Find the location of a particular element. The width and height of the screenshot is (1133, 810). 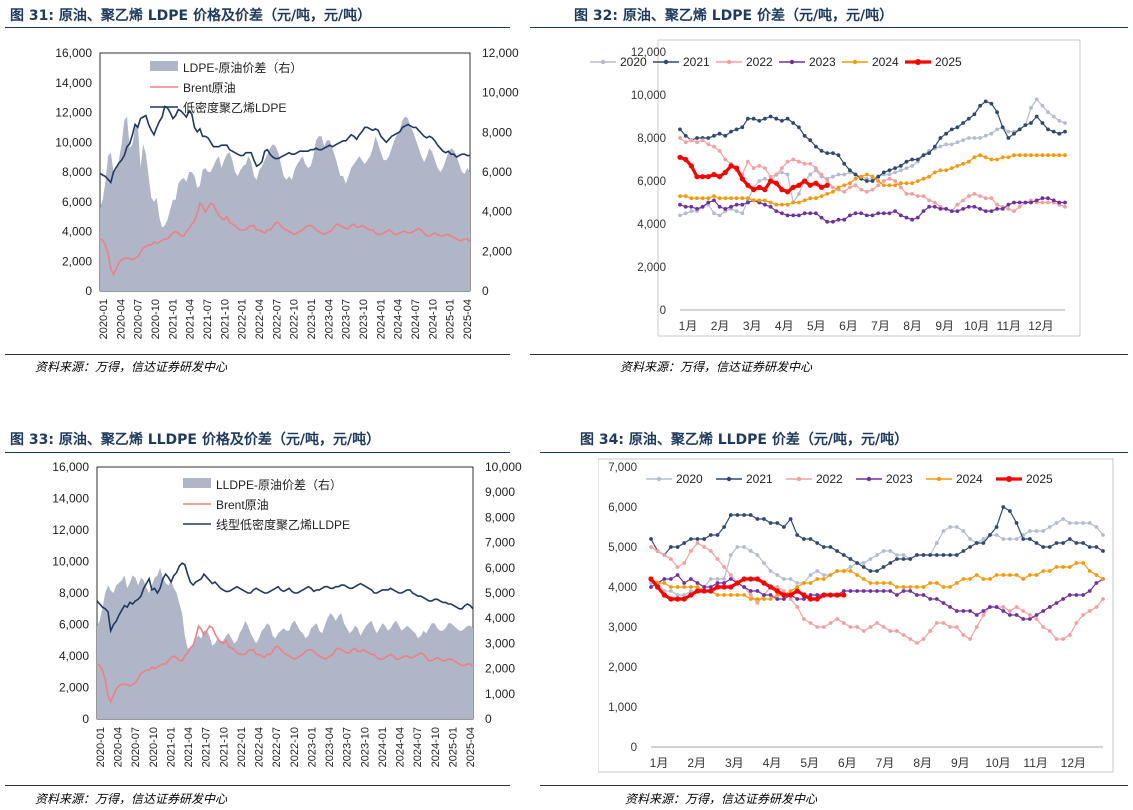

x-tick-label: 2024-04 is located at coordinates (399, 319).